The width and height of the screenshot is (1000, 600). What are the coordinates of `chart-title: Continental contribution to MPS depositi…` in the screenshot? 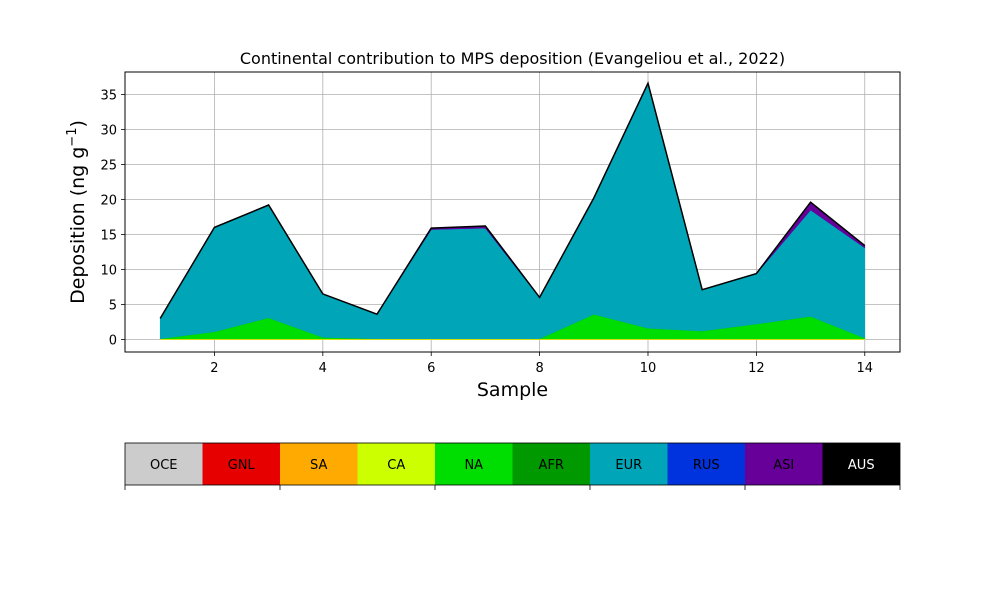 It's located at (512, 58).